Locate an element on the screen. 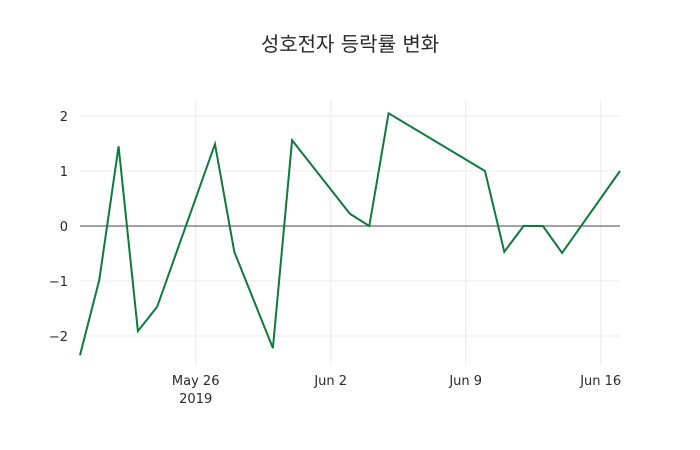 Image resolution: width=700 pixels, height=450 pixels. chart-title: 성호전자 등락률 변화 is located at coordinates (350, 44).